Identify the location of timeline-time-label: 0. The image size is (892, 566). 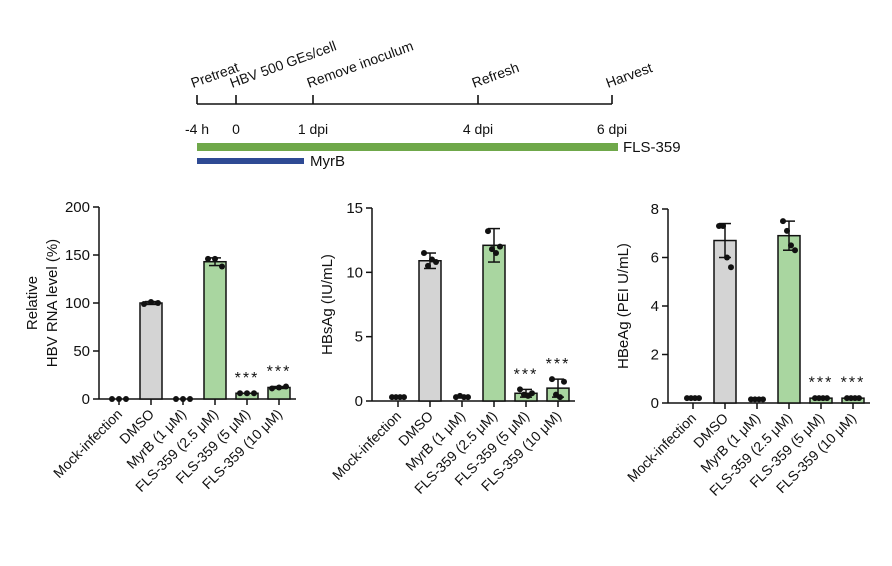
(236, 129).